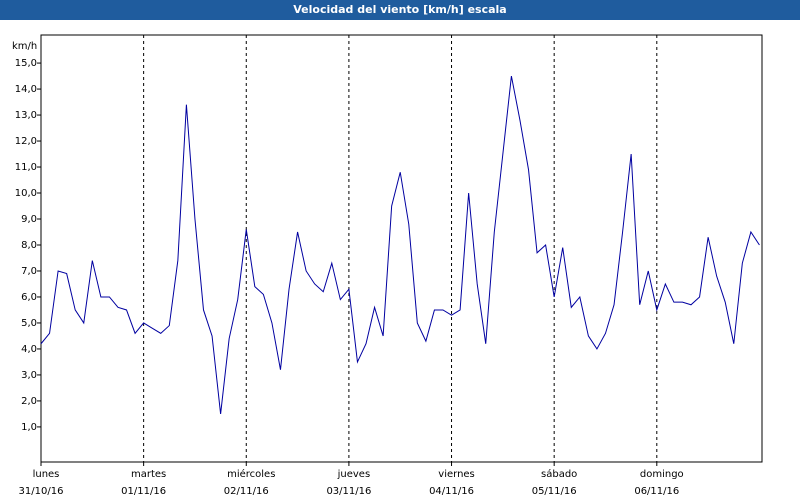 The image size is (800, 500). Describe the element at coordinates (46, 474) in the screenshot. I see `x-tick-weekday: lunes` at that location.